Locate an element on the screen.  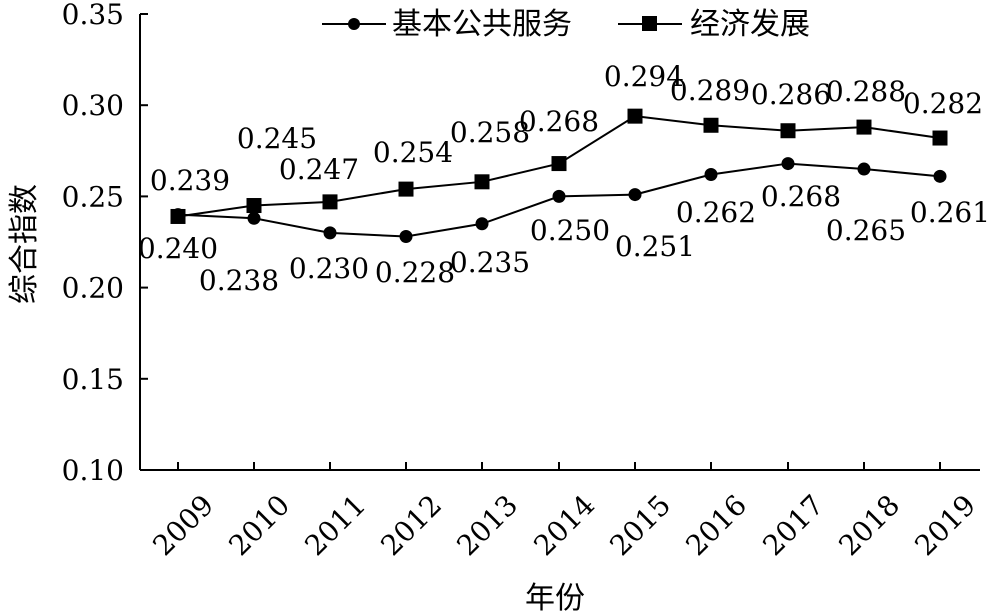
series-0-label-8: 0.268 is located at coordinates (801, 196).